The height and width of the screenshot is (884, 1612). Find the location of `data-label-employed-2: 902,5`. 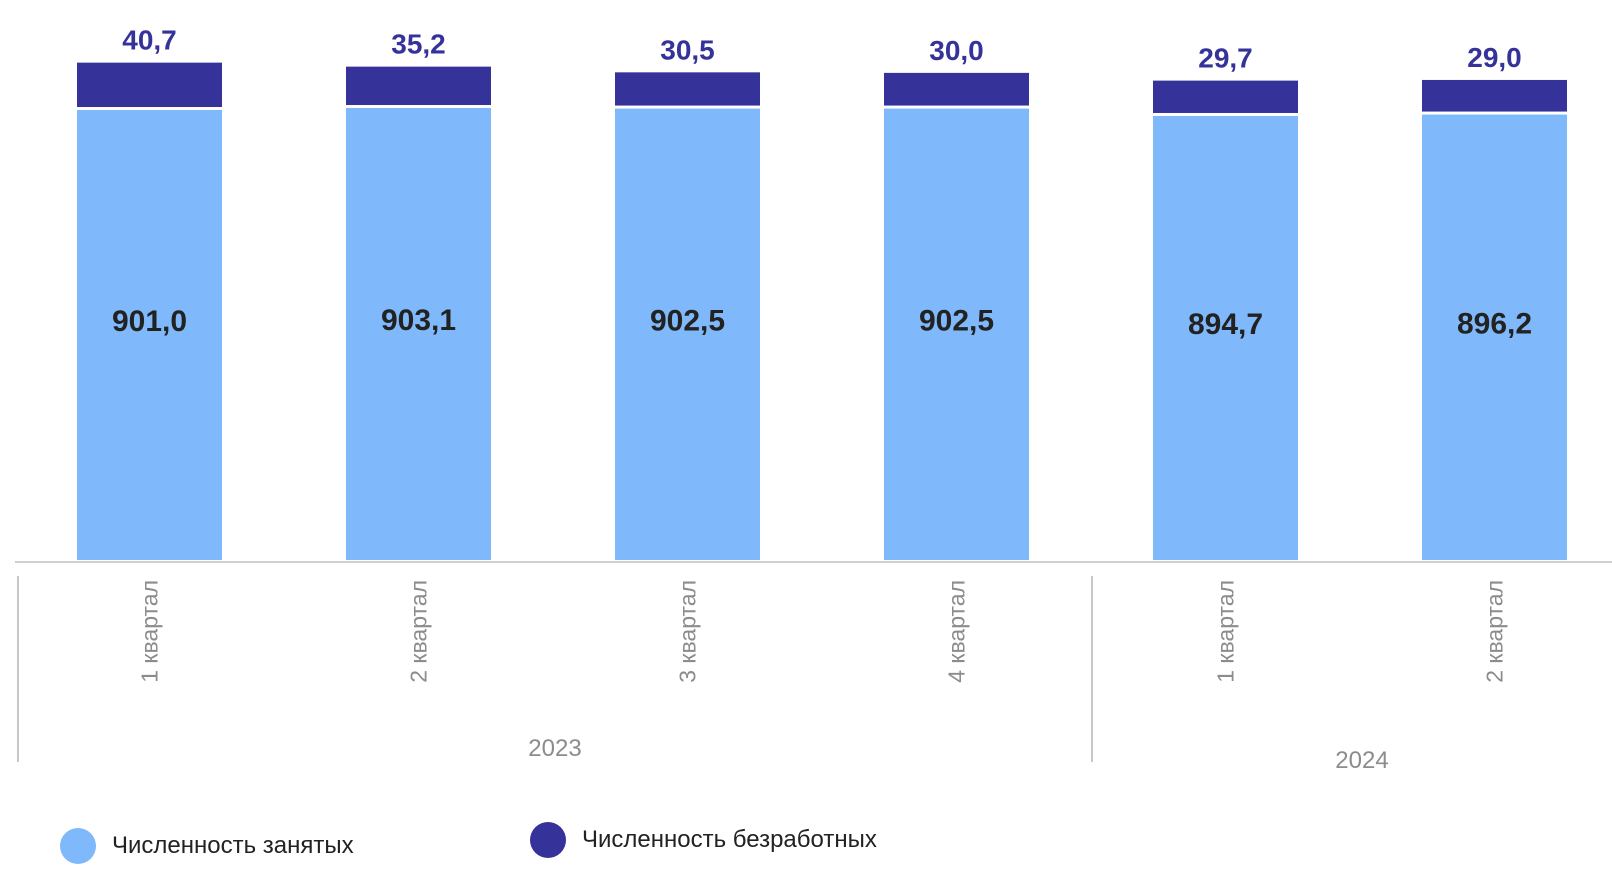

data-label-employed-2: 902,5 is located at coordinates (687, 320).